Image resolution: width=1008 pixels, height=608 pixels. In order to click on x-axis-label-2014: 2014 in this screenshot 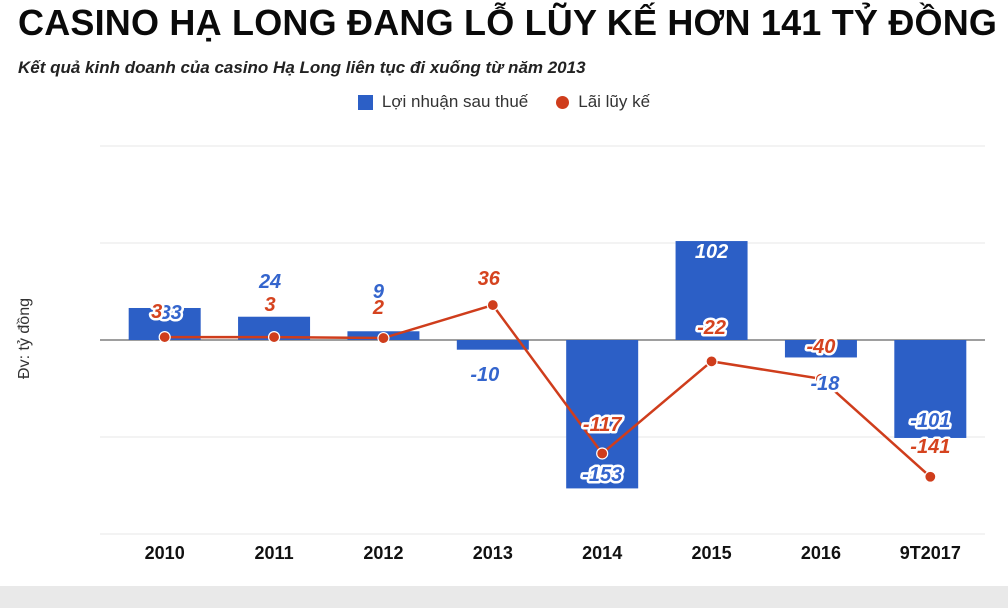, I will do `click(602, 553)`.